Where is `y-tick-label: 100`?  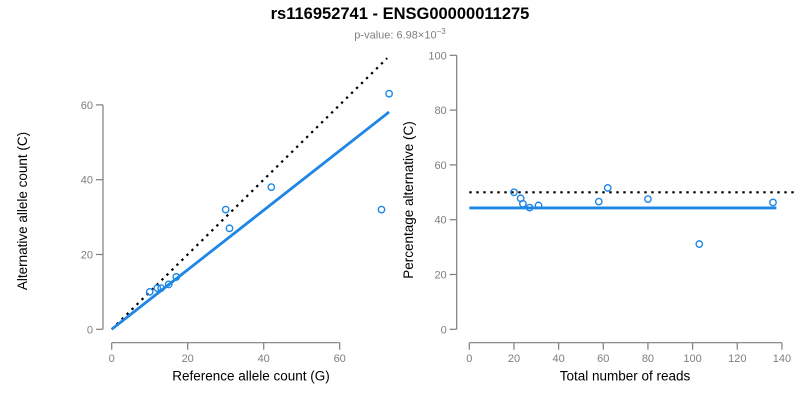 y-tick-label: 100 is located at coordinates (437, 56).